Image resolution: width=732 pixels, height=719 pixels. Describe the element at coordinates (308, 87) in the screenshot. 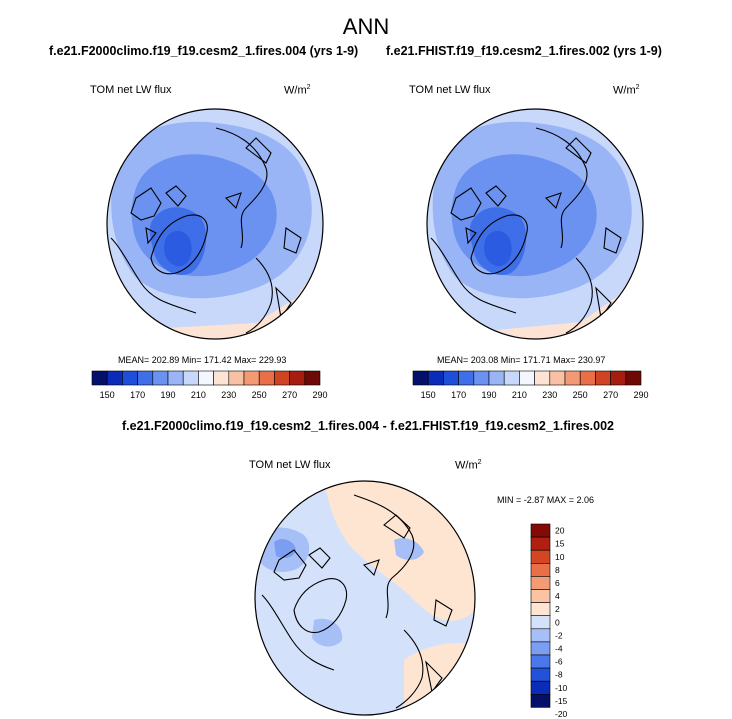

I see `panel-1-units-exp: 2` at that location.